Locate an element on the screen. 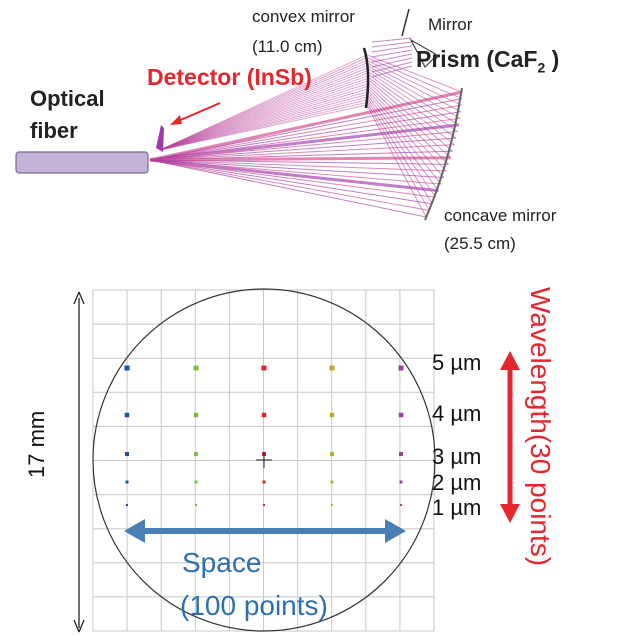 The width and height of the screenshot is (628, 637). wl-label-2: 2 µm is located at coordinates (457, 482).